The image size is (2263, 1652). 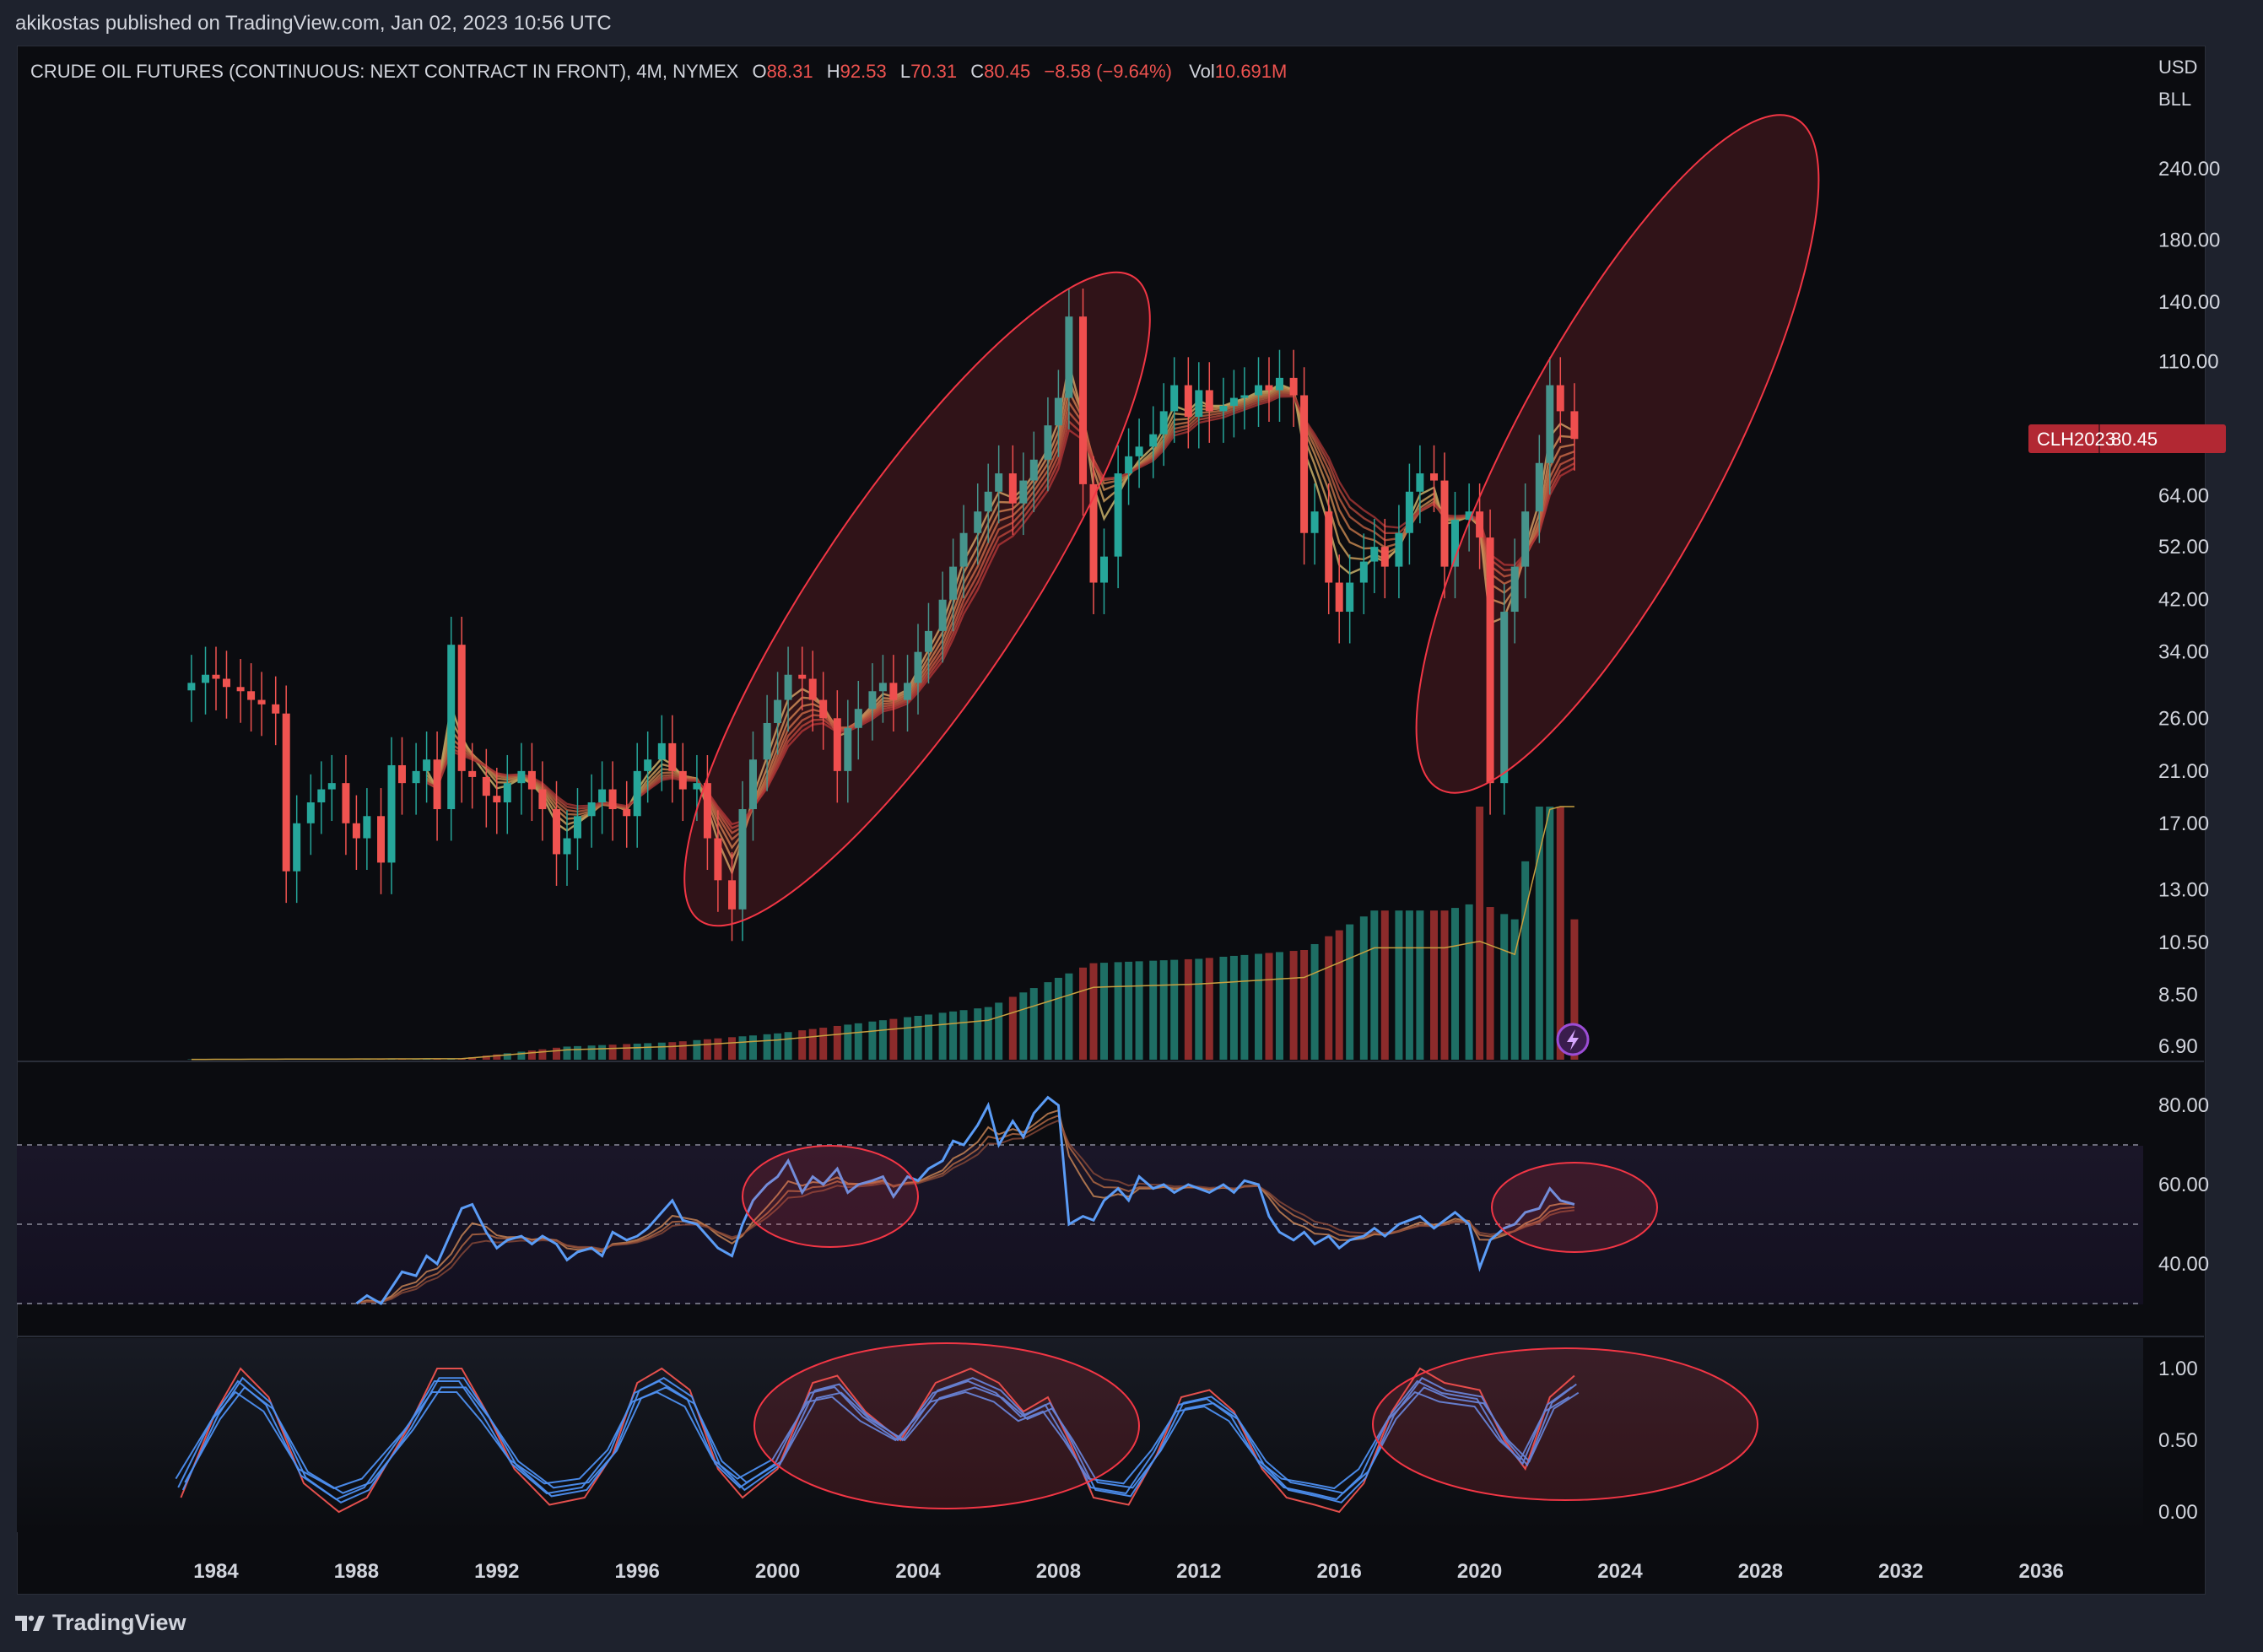 I want to click on osc-band-bg, so click(x=1080, y=1225).